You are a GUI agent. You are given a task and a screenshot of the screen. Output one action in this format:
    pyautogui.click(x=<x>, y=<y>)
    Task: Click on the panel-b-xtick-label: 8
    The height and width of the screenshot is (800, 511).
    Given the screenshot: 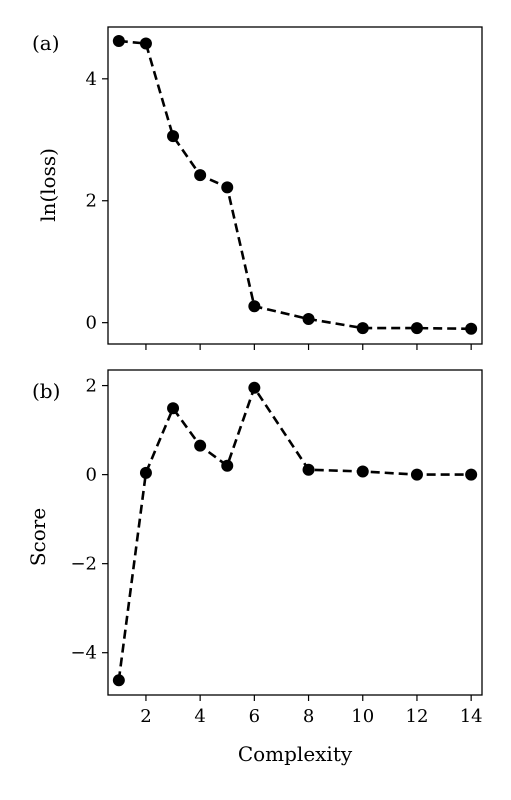 What is the action you would take?
    pyautogui.click(x=308, y=716)
    